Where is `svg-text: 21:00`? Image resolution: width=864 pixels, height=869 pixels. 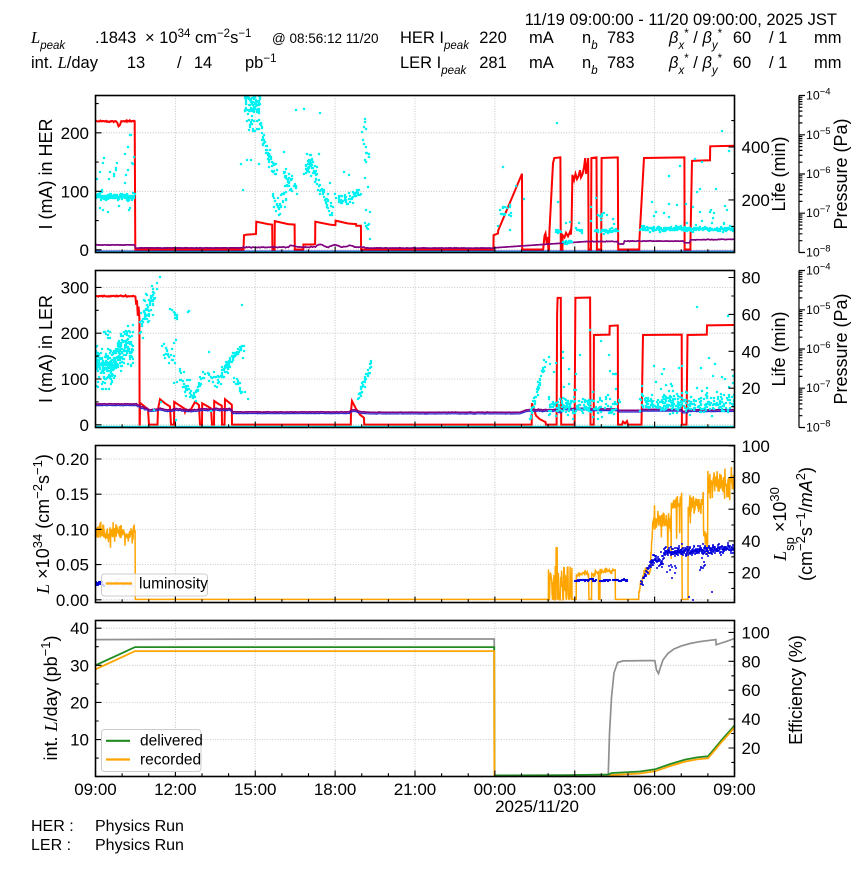 svg-text: 21:00 is located at coordinates (415, 789).